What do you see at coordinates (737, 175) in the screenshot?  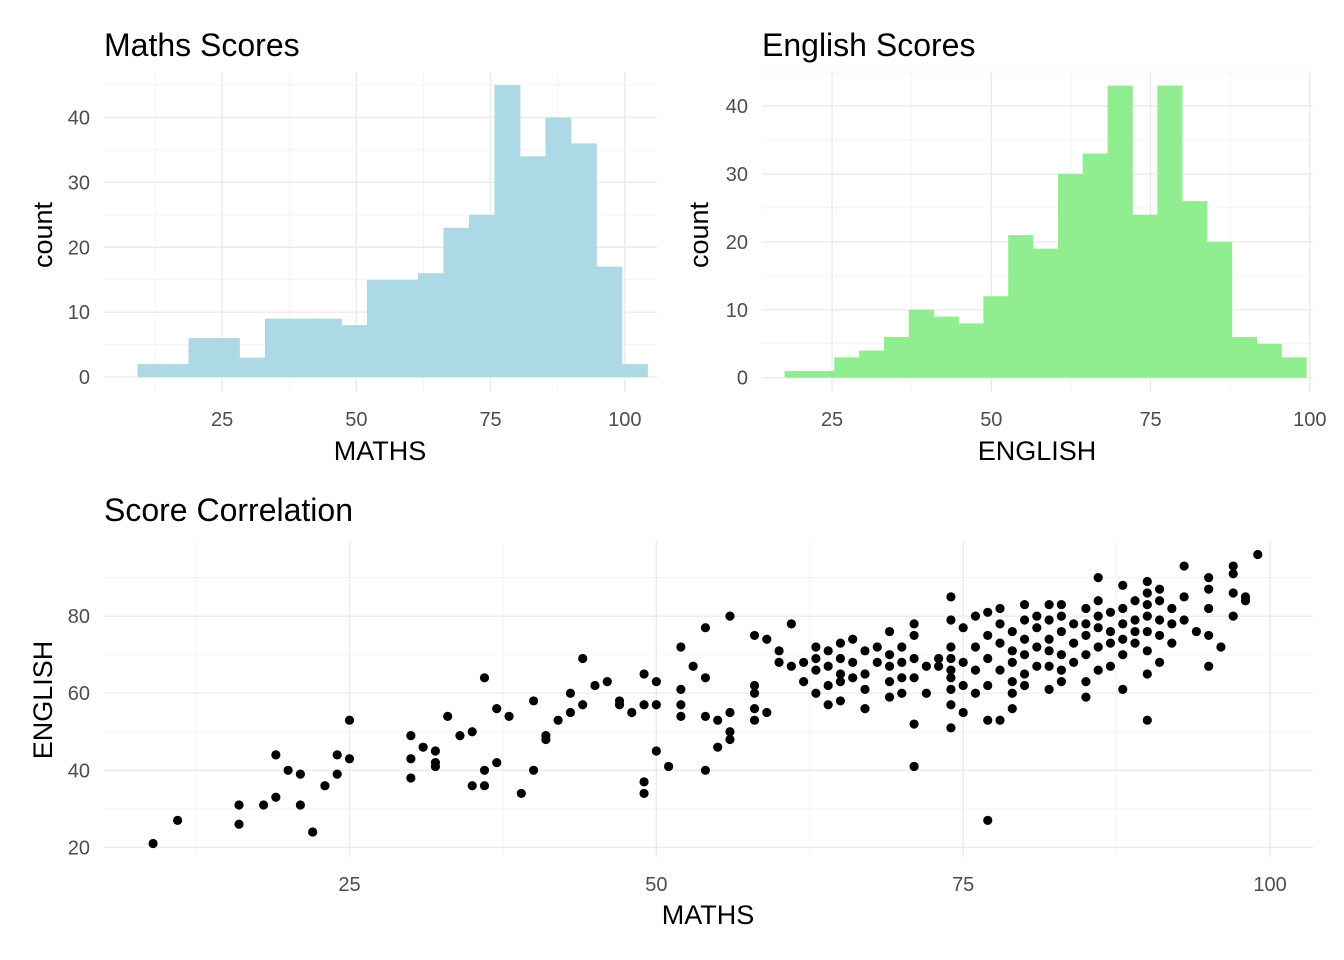 I see `y-tick-label: 30` at bounding box center [737, 175].